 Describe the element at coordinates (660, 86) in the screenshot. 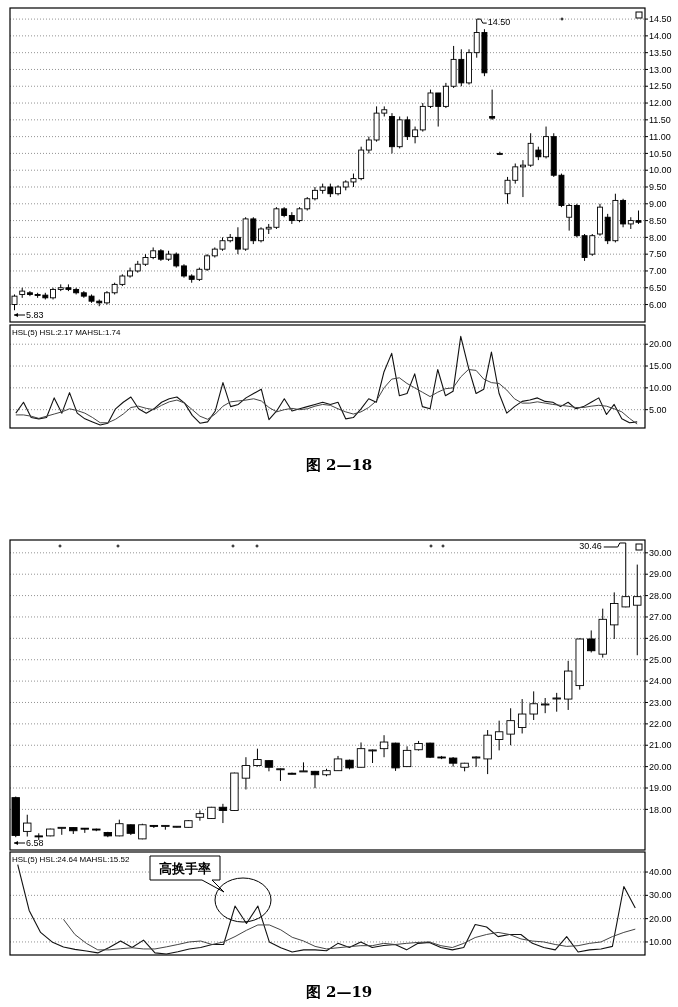

I see `y-tick-label: 12.50` at that location.